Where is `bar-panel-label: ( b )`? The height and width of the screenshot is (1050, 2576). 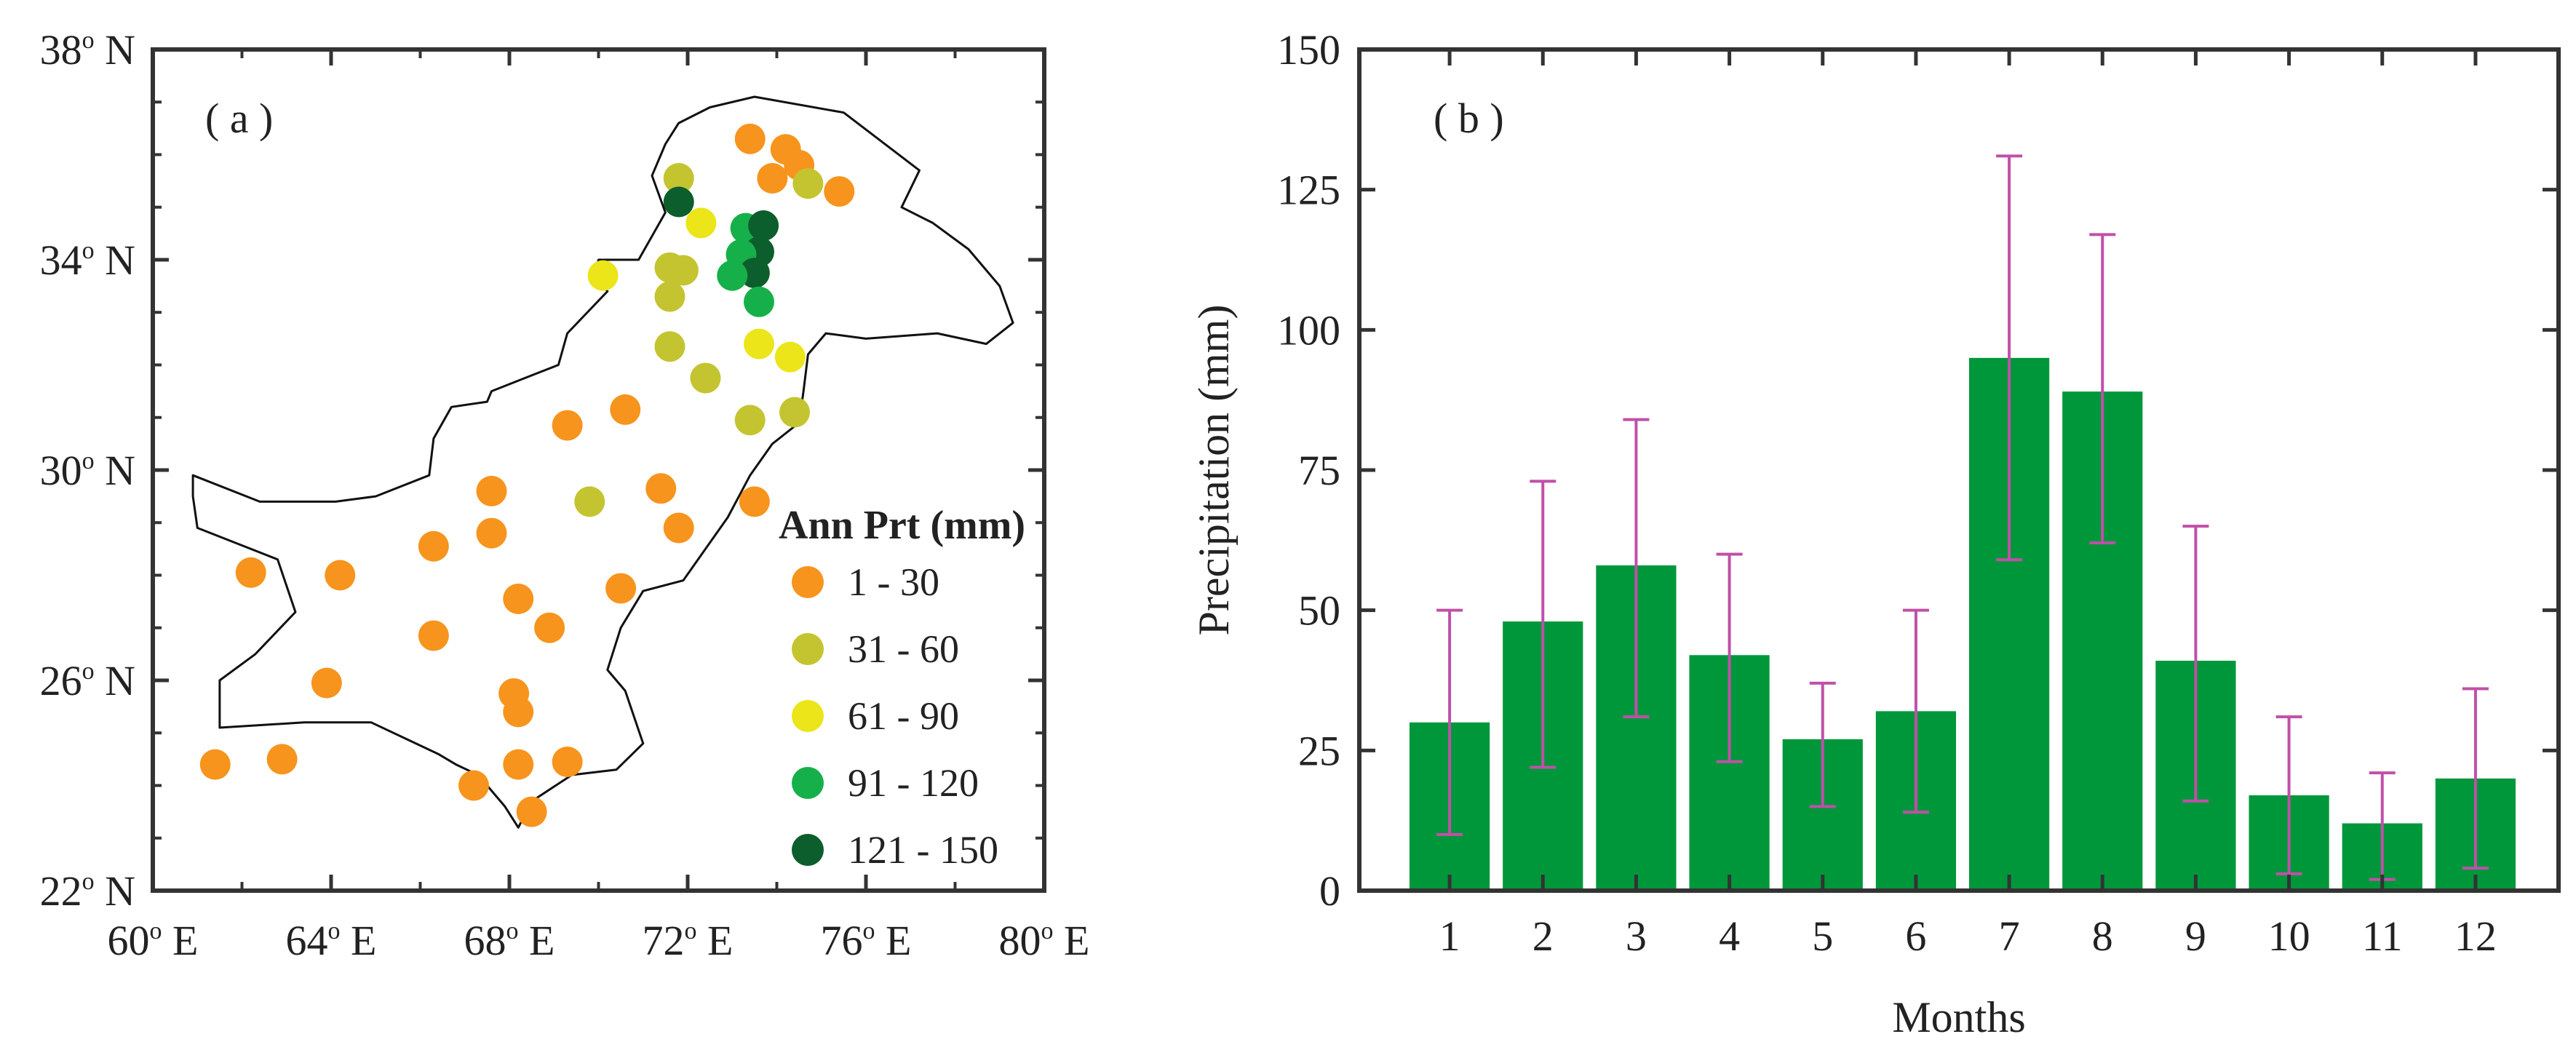 bar-panel-label: ( b ) is located at coordinates (1469, 119).